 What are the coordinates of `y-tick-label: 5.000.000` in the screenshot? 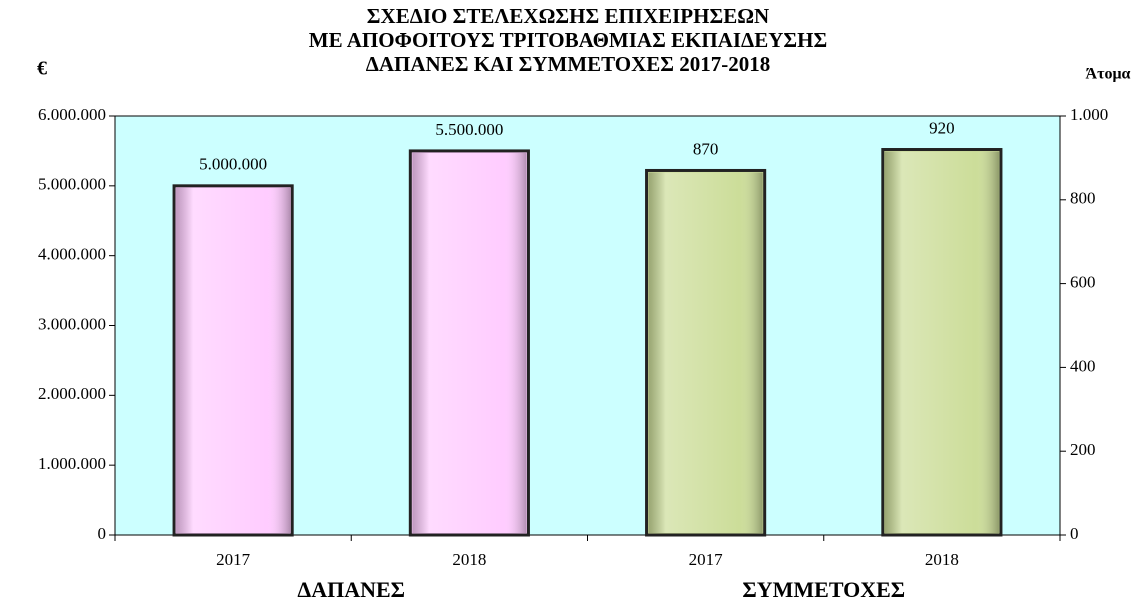 It's located at (72, 184).